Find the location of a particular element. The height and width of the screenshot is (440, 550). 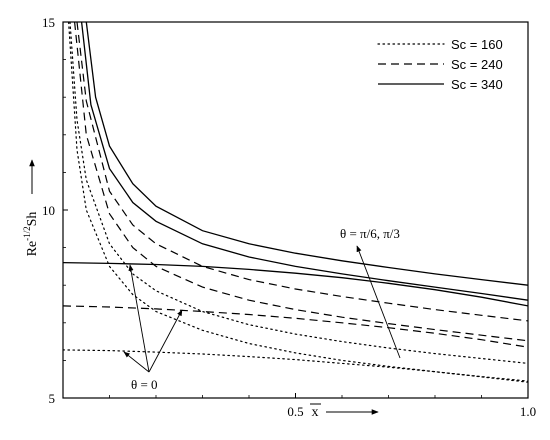

y-axis-label: Re-1/2Sh is located at coordinates (31, 208).